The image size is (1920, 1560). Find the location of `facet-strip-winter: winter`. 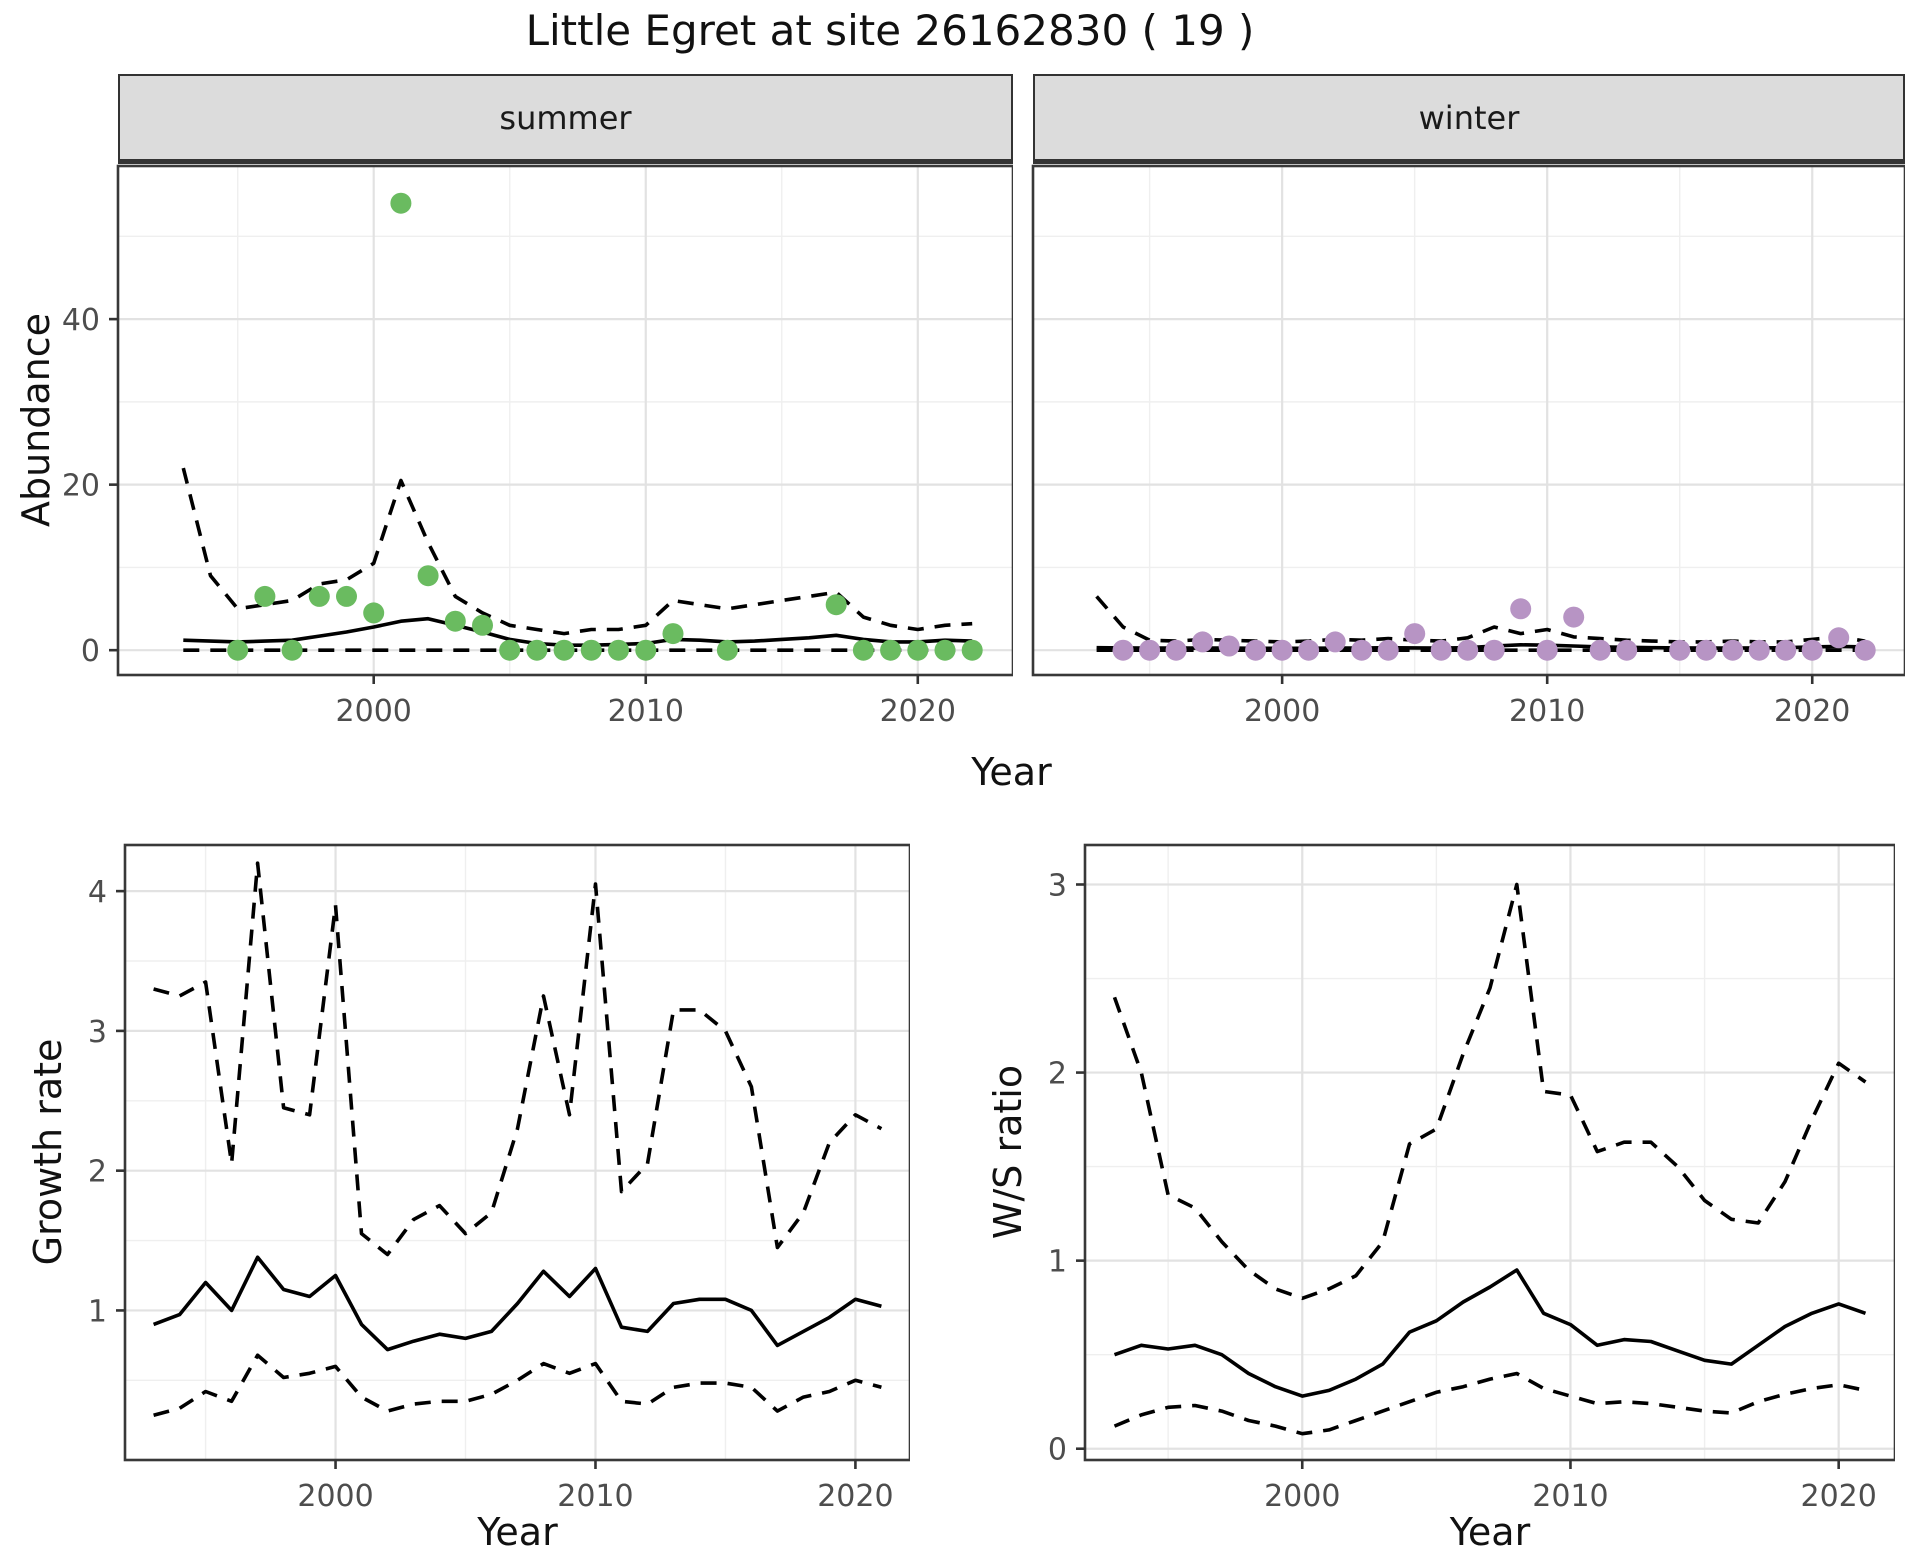

facet-strip-winter: winter is located at coordinates (1469, 119).